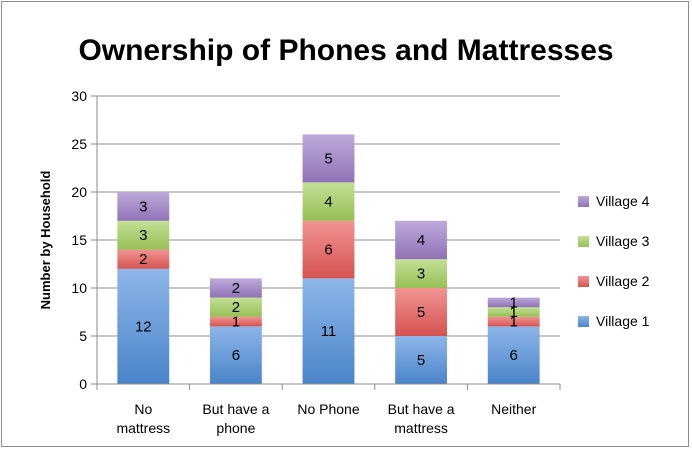 The width and height of the screenshot is (692, 450). Describe the element at coordinates (83, 336) in the screenshot. I see `y-tick-label: 5` at that location.